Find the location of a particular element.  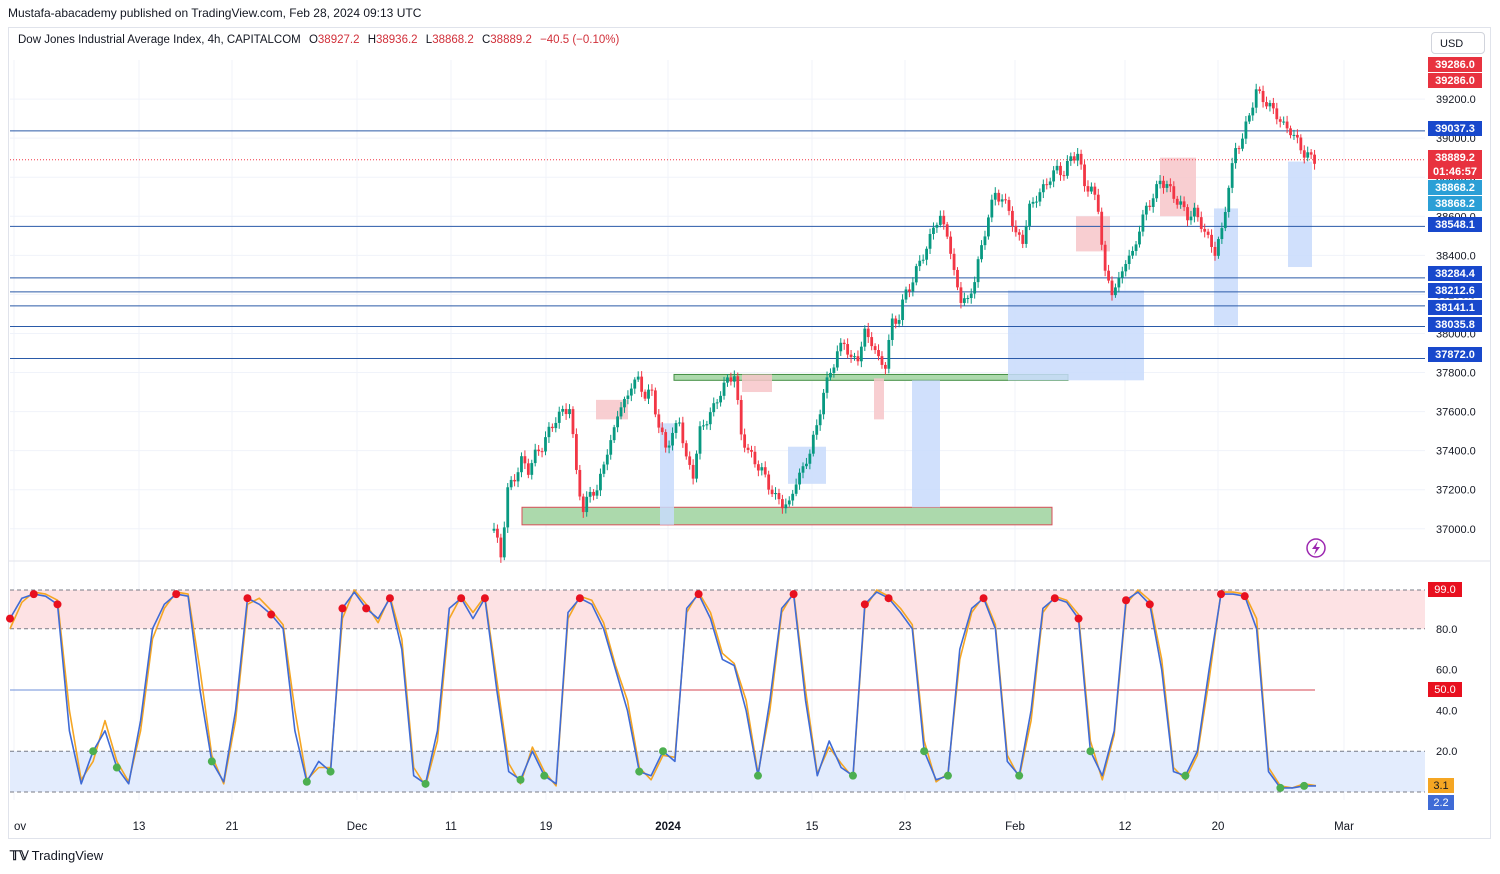

tradingview-logo: 𝕋𝕍 TradingView is located at coordinates (56, 856).